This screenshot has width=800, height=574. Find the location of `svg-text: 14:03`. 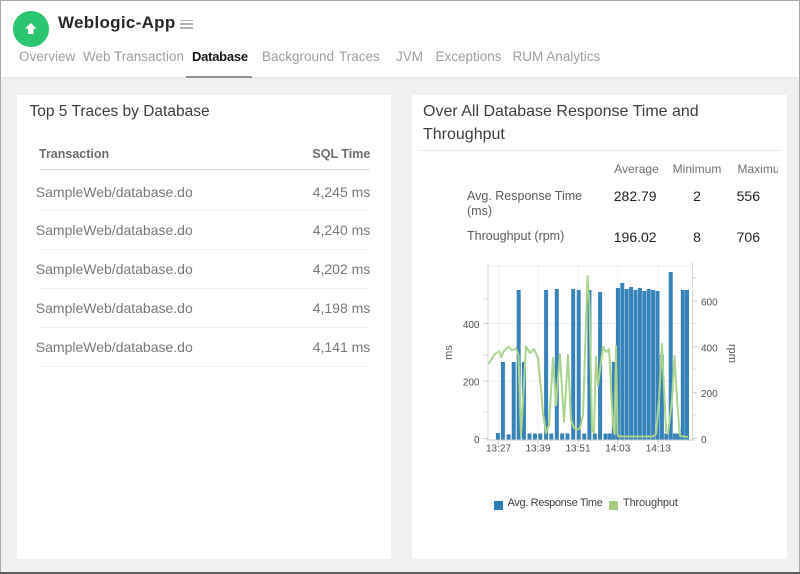

svg-text: 14:03 is located at coordinates (617, 449).